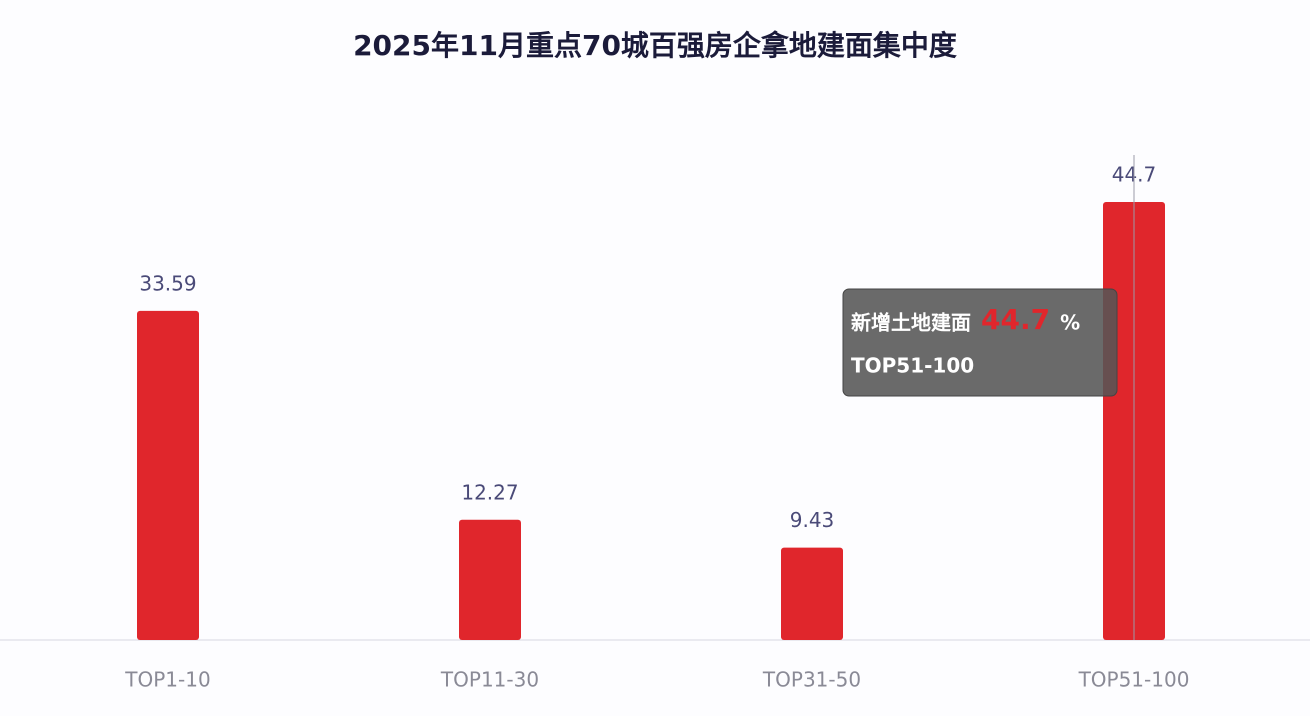 The image size is (1310, 716). Describe the element at coordinates (1134, 680) in the screenshot. I see `x-tick-label: TOP51-100` at that location.